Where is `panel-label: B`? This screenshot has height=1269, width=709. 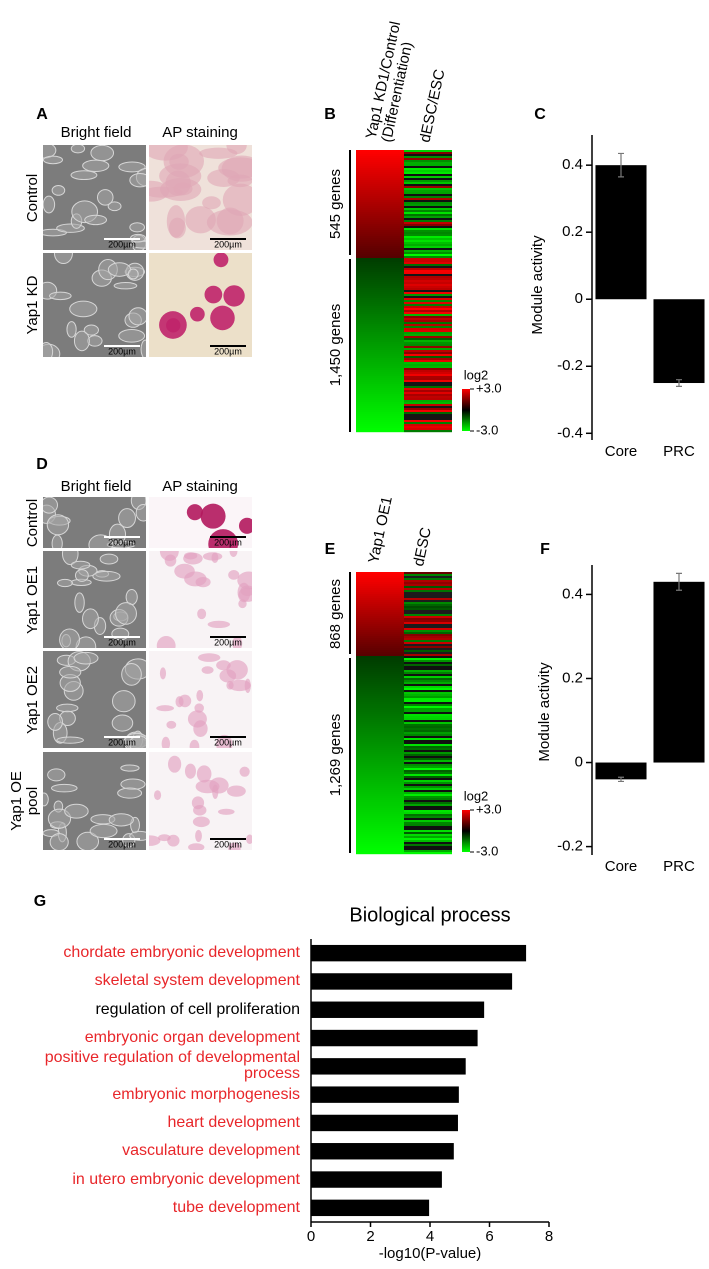 panel-label: B is located at coordinates (330, 114).